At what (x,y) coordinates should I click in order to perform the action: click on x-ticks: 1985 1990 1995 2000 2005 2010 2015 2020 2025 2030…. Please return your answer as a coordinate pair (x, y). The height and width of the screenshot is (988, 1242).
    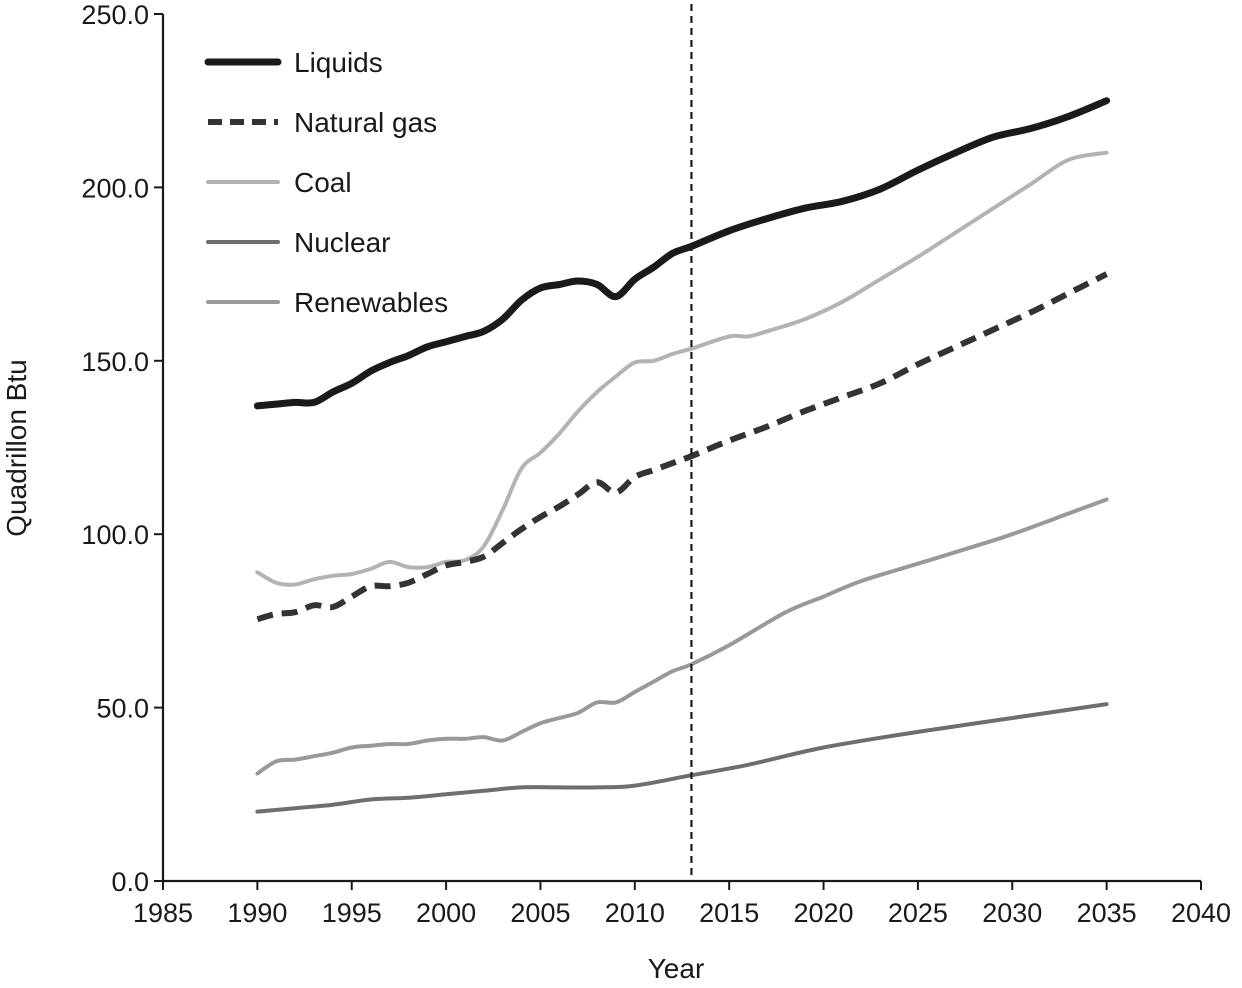
    Looking at the image, I should click on (682, 904).